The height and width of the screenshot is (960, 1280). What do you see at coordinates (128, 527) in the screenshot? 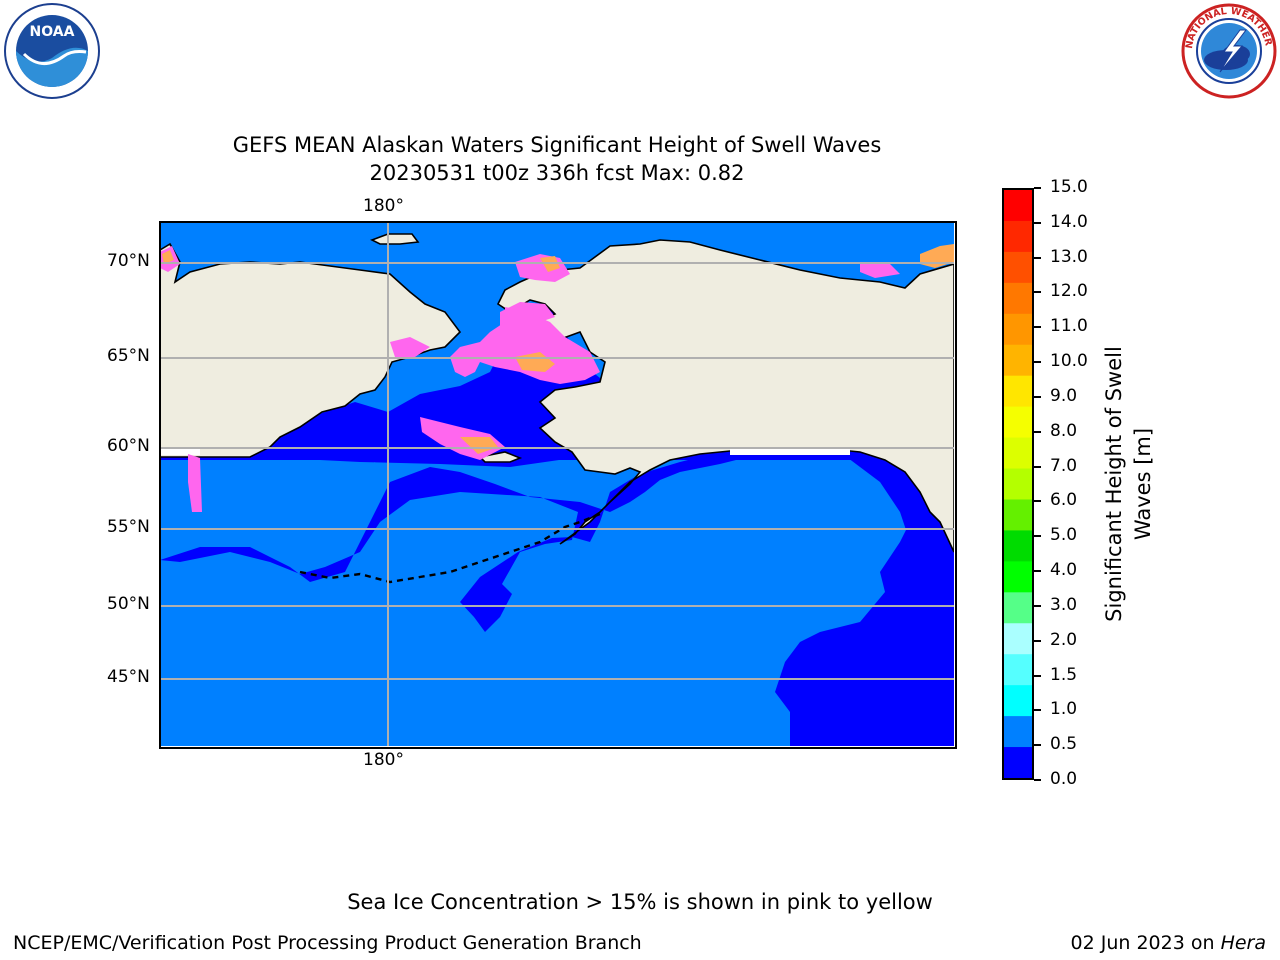
I see `lat-label-55: 55°N` at bounding box center [128, 527].